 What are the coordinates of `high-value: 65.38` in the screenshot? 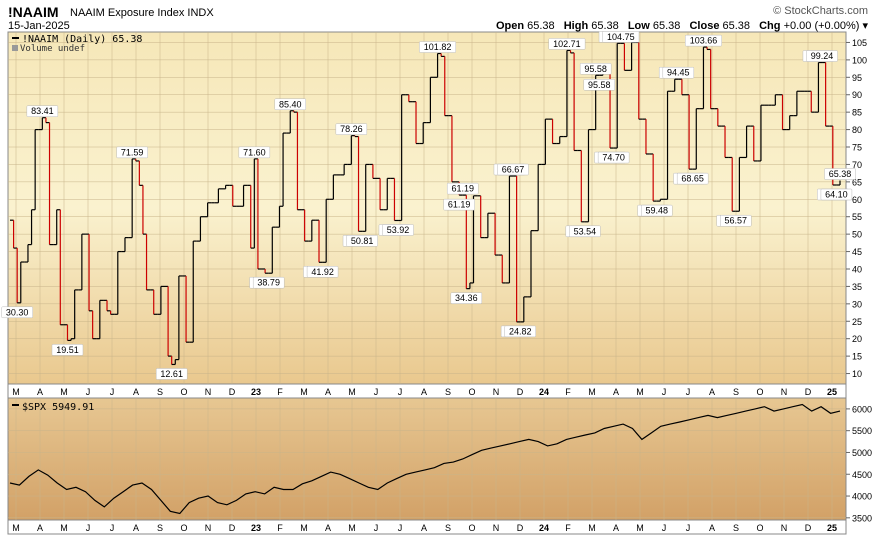 It's located at (605, 26).